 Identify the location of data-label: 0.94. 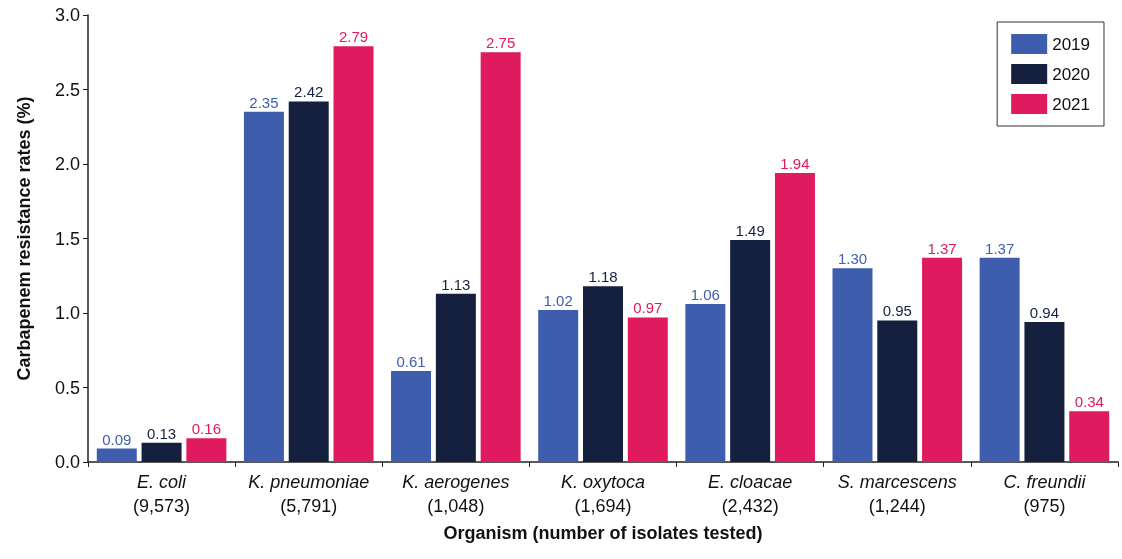
(1044, 312).